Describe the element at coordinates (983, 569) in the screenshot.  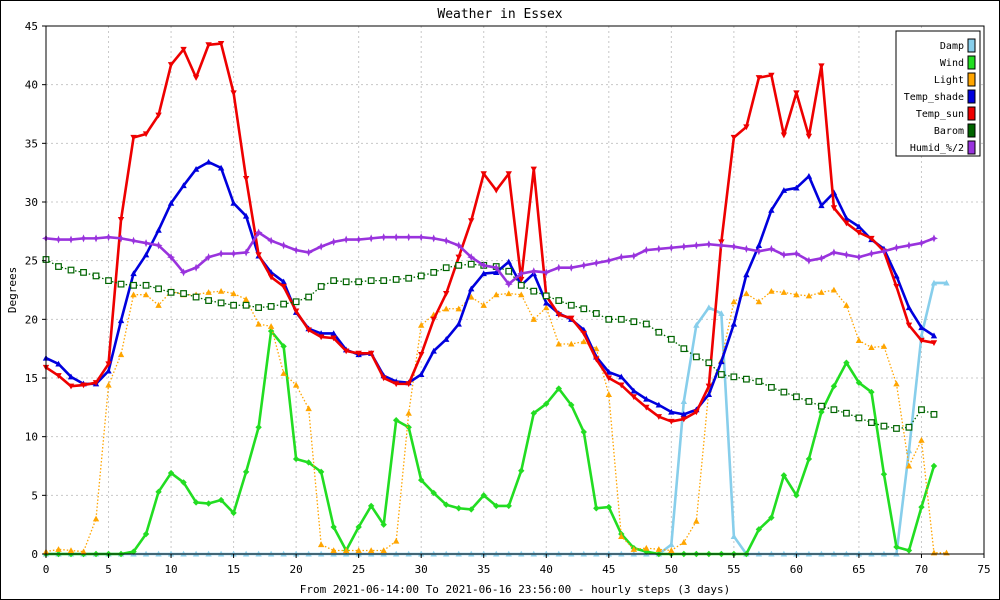
I see `x-tick-label: 75` at that location.